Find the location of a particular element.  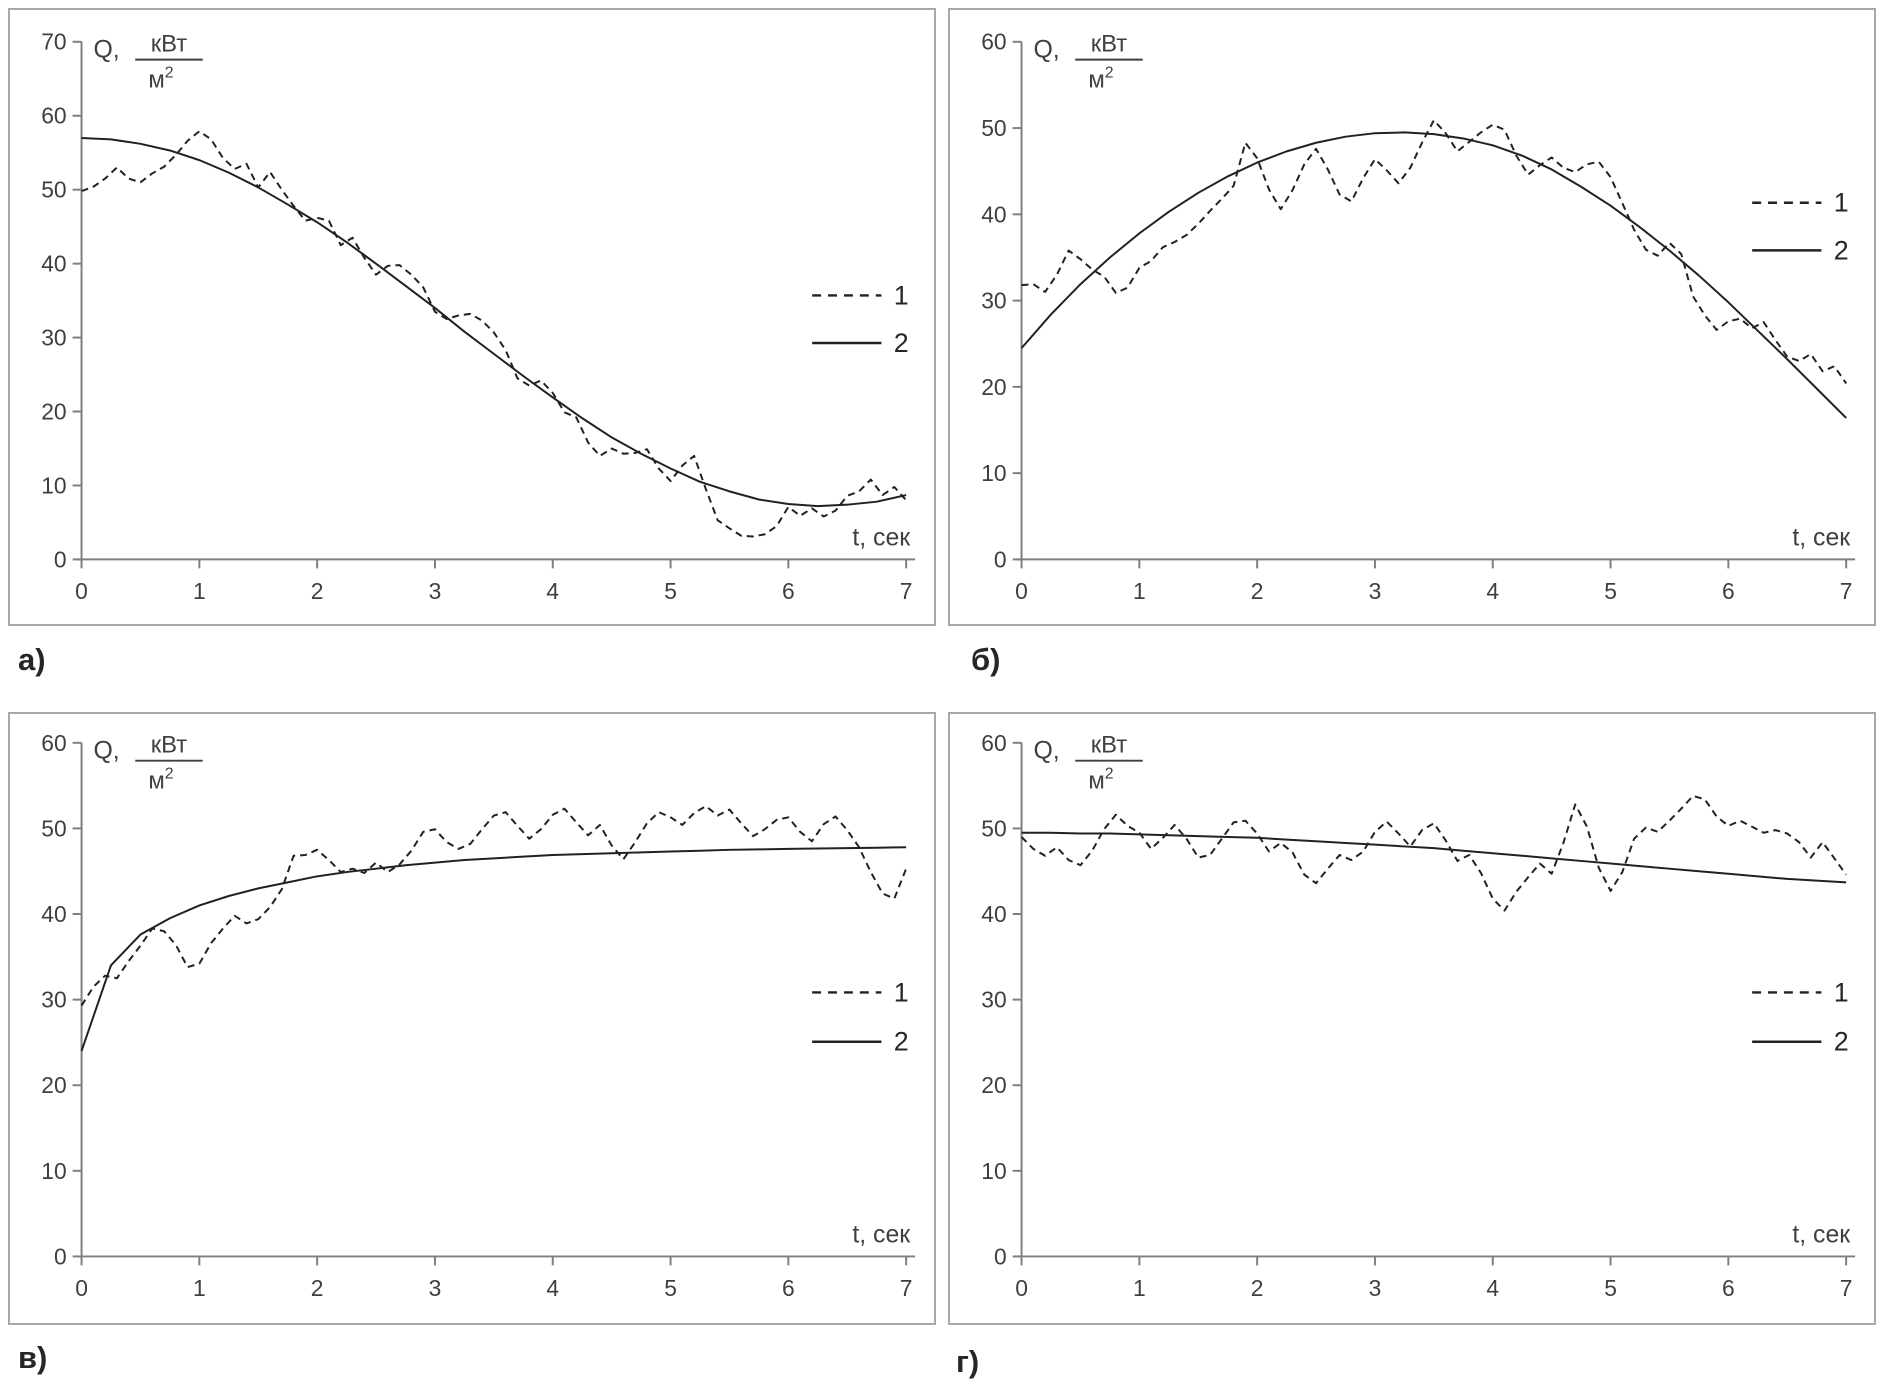

panel-caption-g: г) is located at coordinates (968, 1361).